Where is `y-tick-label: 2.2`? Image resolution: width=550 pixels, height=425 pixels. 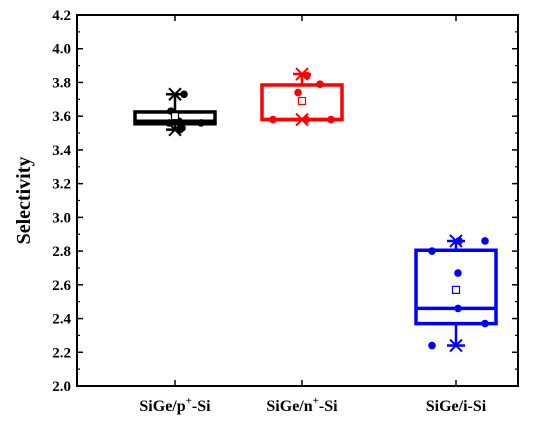 y-tick-label: 2.2 is located at coordinates (61, 353).